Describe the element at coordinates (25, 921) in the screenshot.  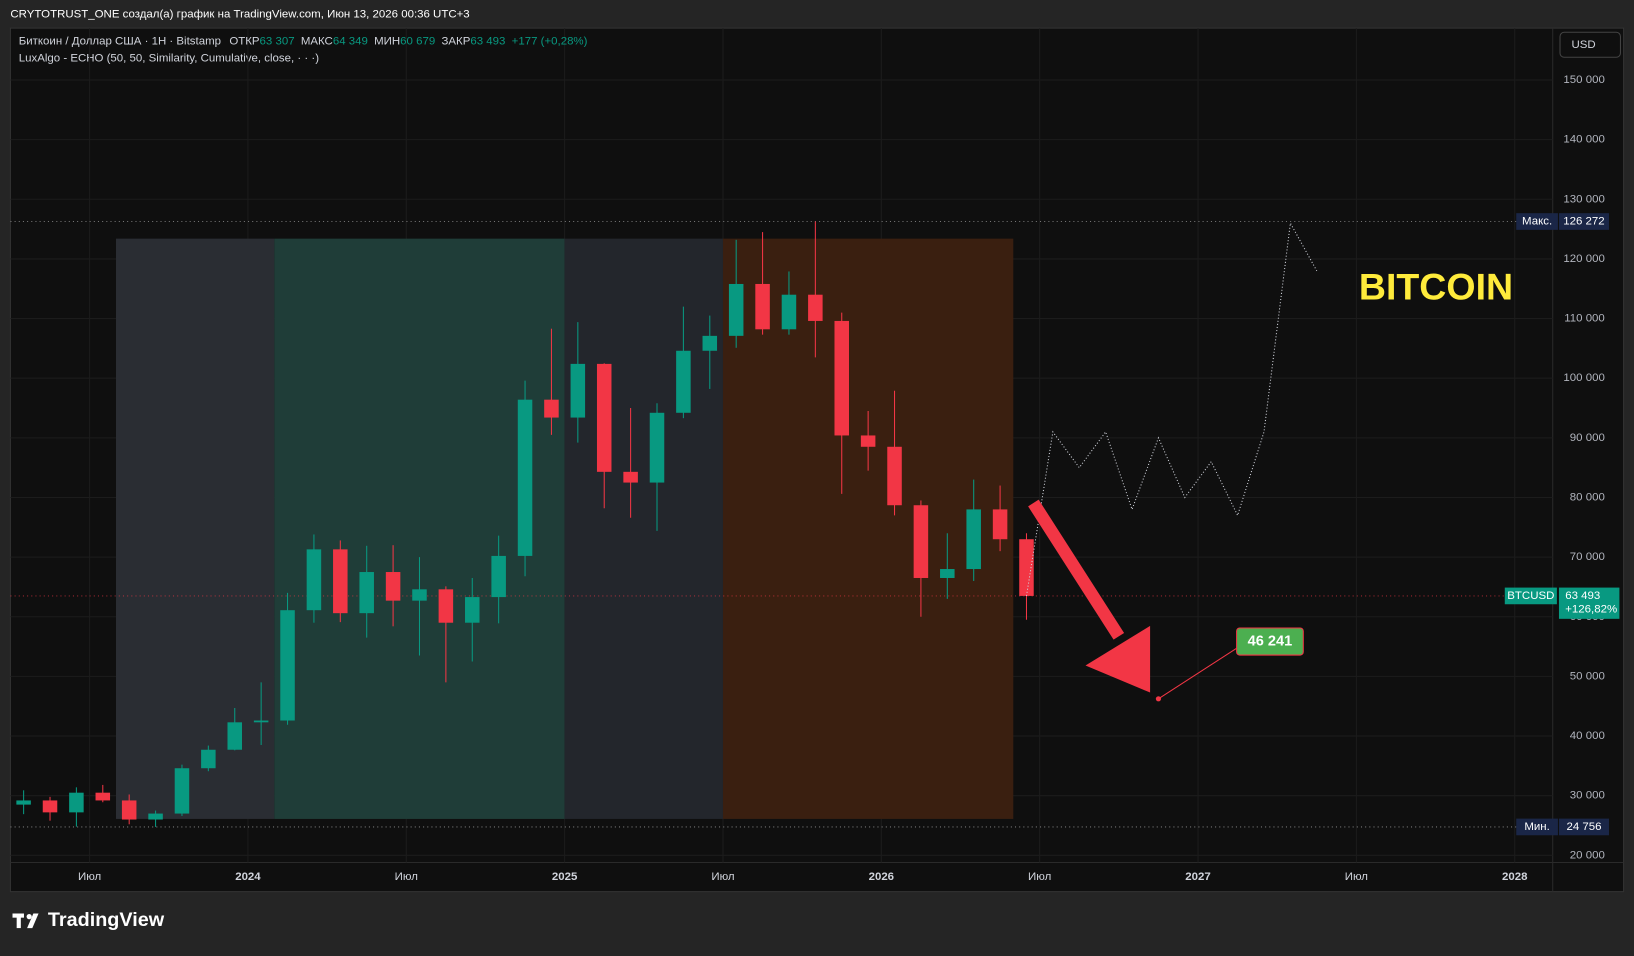
I see `logo` at that location.